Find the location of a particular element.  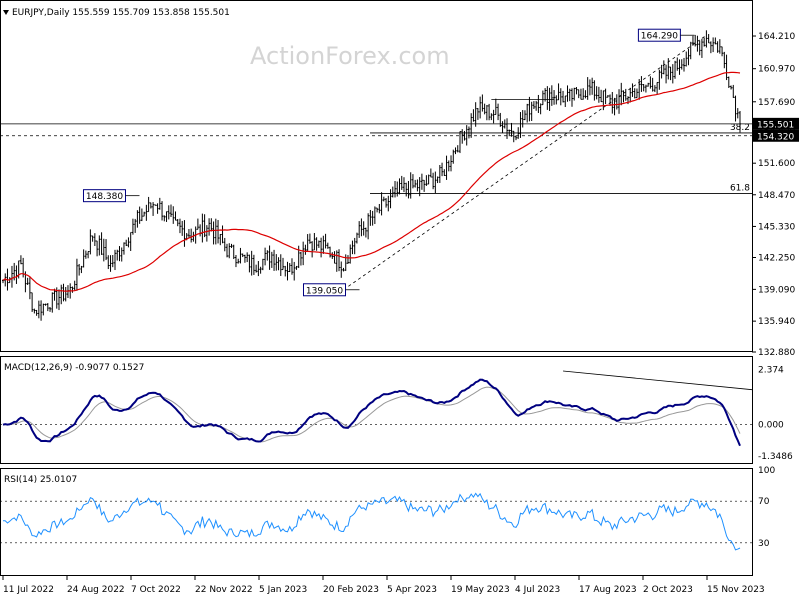

y-tick-label: 160.970 is located at coordinates (776, 70).